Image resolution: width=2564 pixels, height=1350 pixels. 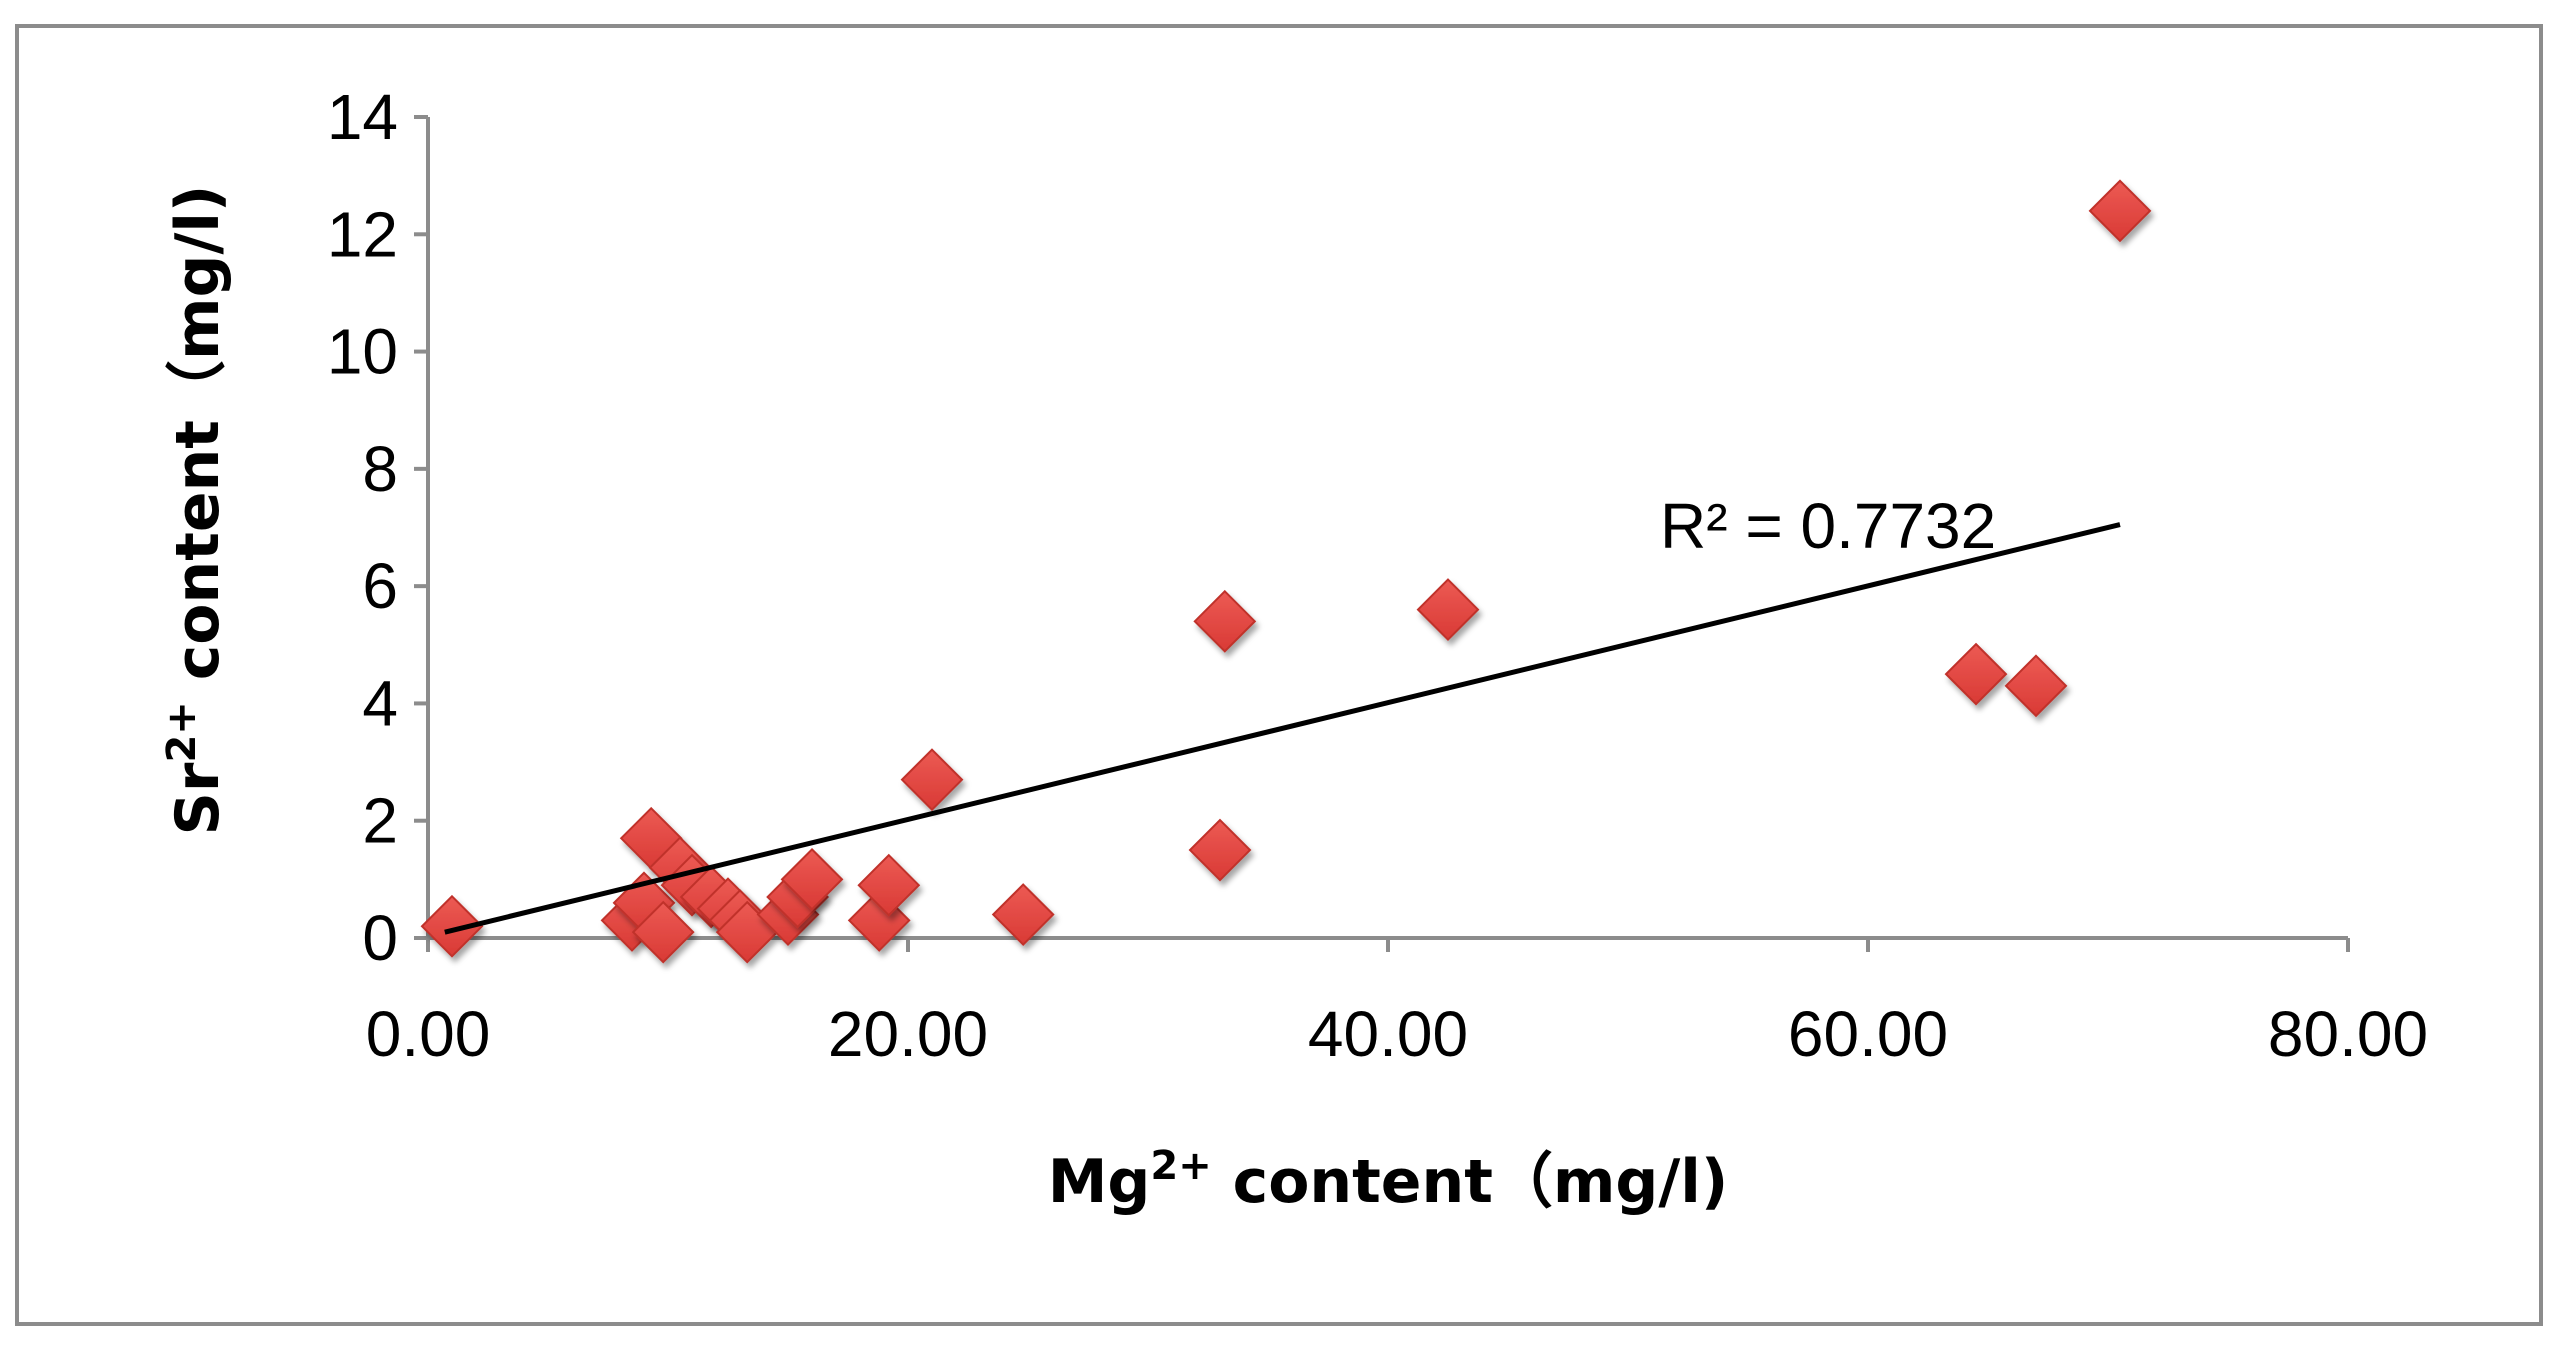 I want to click on y-tick-label: 14, so click(x=362, y=117).